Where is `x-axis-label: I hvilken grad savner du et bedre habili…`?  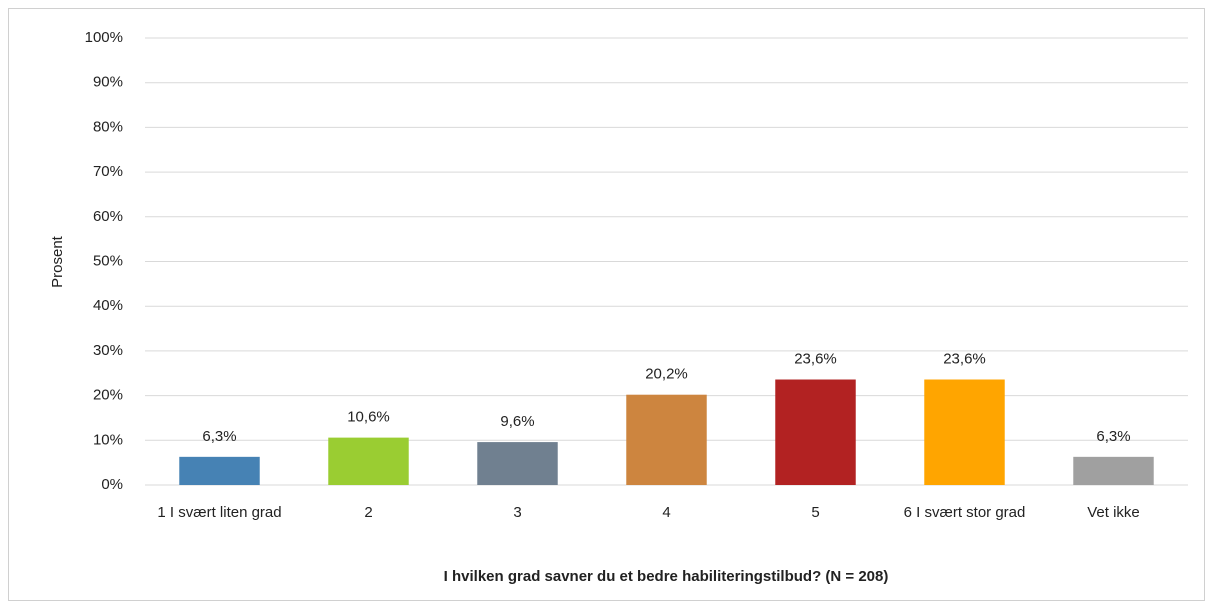
x-axis-label: I hvilken grad savner du et bedre habili… is located at coordinates (666, 576).